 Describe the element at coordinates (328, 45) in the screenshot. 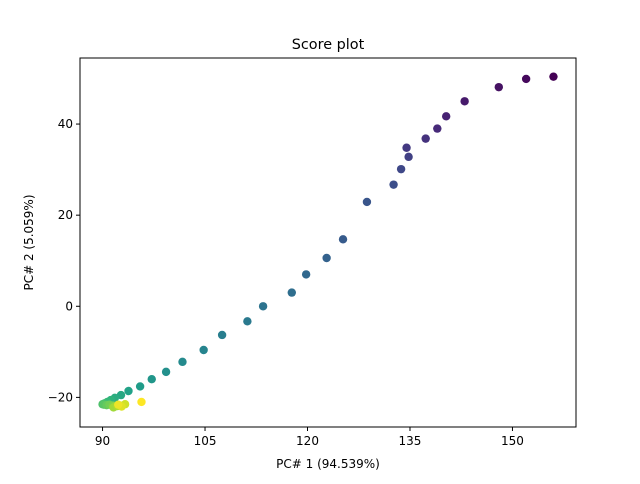

I see `chart-title: Score plot` at that location.